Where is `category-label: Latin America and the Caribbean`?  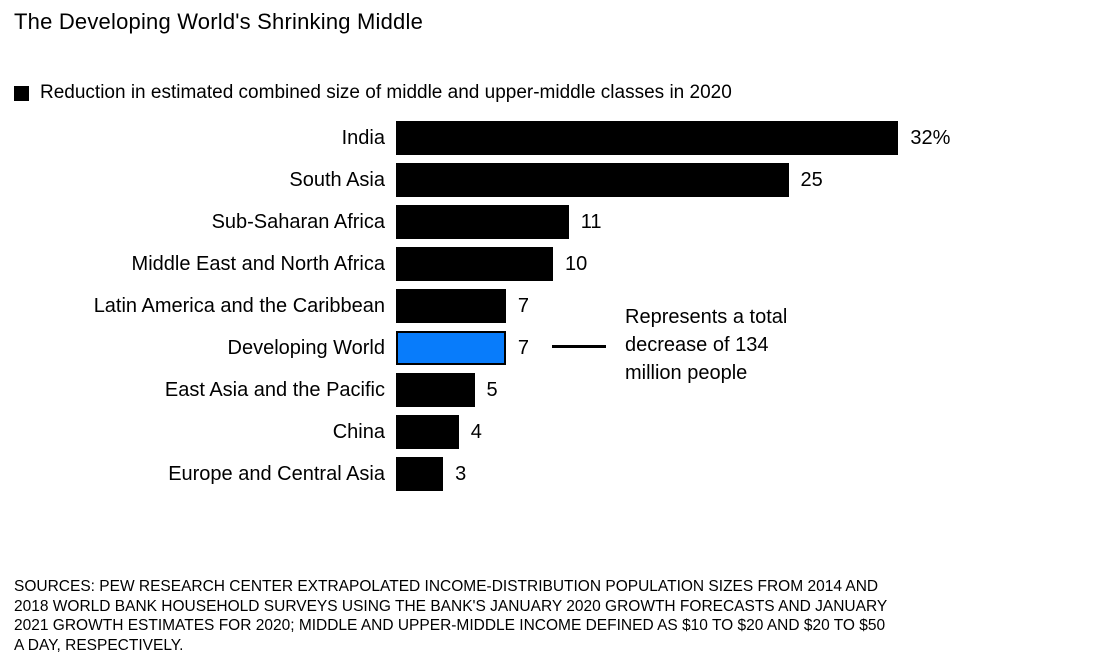
category-label: Latin America and the Caribbean is located at coordinates (239, 305).